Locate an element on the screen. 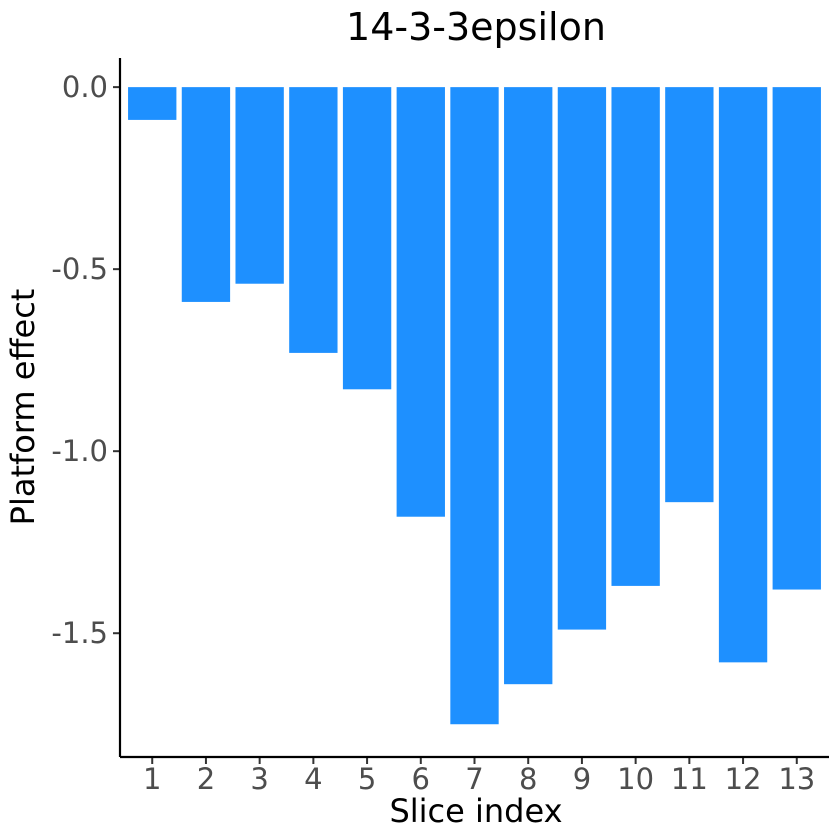 This screenshot has height=840, width=840. x-axis-ticks: 1 2 3 4 5 6 7 8 9 10 11 12 13 is located at coordinates (479, 776).